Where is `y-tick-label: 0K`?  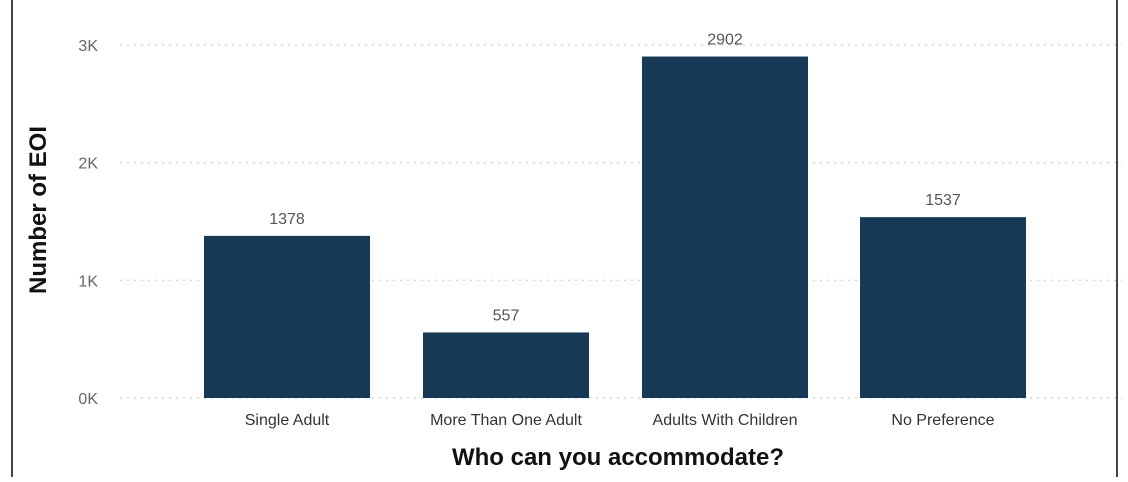
y-tick-label: 0K is located at coordinates (88, 399).